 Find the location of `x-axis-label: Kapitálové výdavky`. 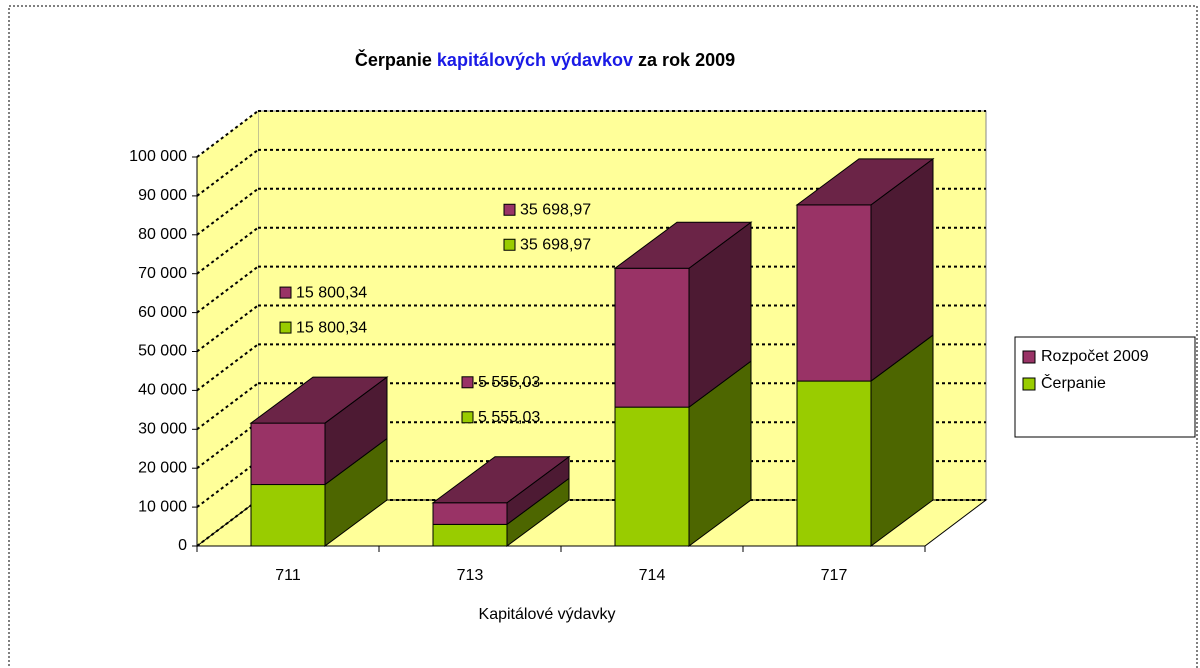

x-axis-label: Kapitálové výdavky is located at coordinates (547, 614).